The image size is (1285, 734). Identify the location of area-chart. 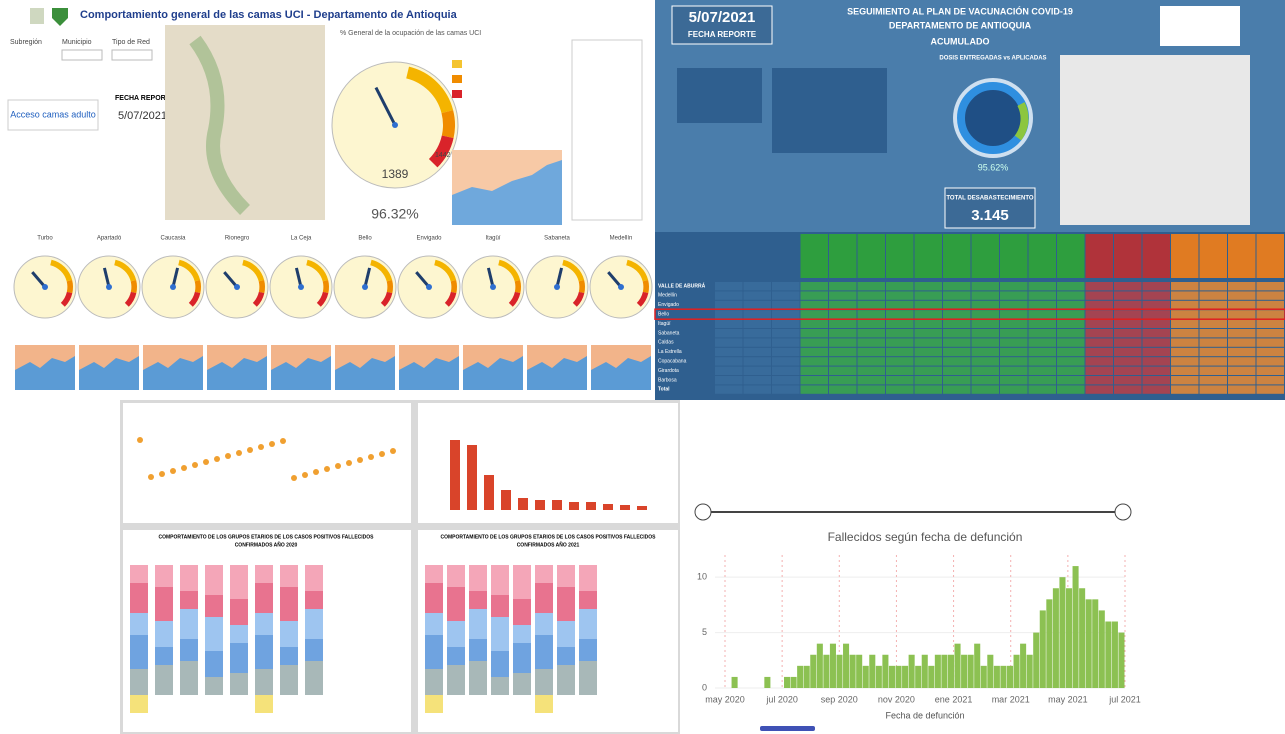
(507, 192).